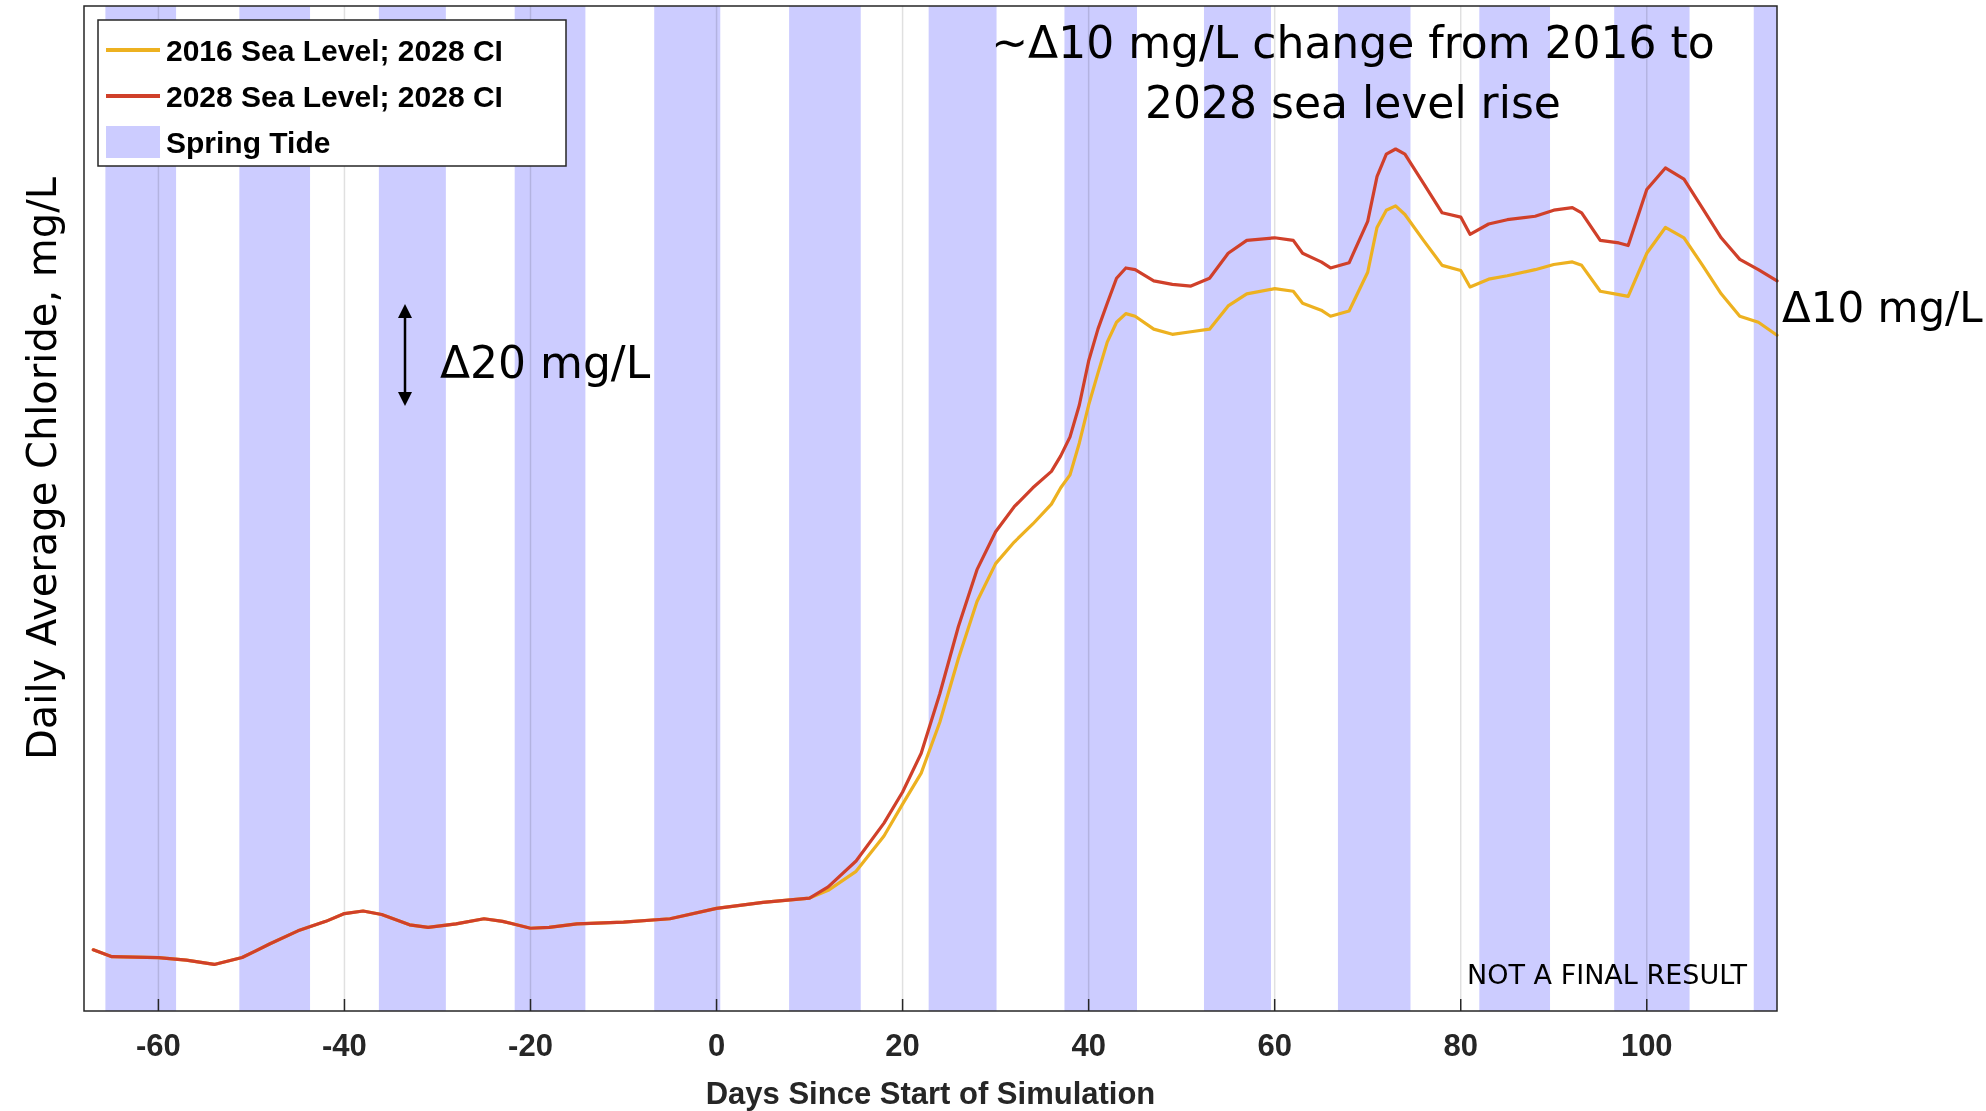 The width and height of the screenshot is (1986, 1111). I want to click on band-label: Spring Tide, so click(248, 142).